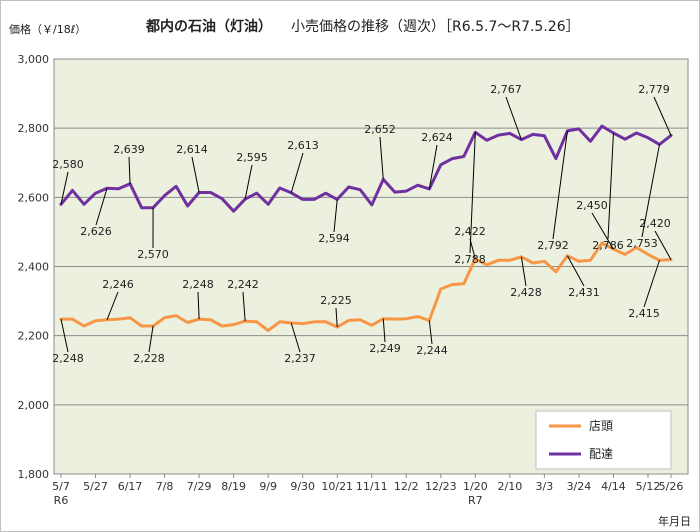 This screenshot has height=532, width=700. Describe the element at coordinates (34, 197) in the screenshot. I see `y-tick-label: 2,600` at that location.